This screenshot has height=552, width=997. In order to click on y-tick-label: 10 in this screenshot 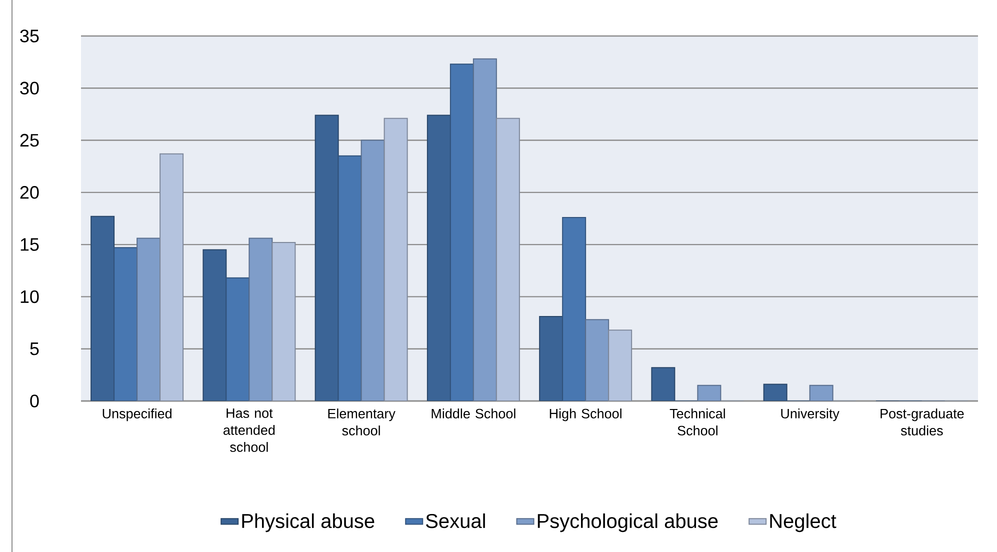, I will do `click(29, 297)`.